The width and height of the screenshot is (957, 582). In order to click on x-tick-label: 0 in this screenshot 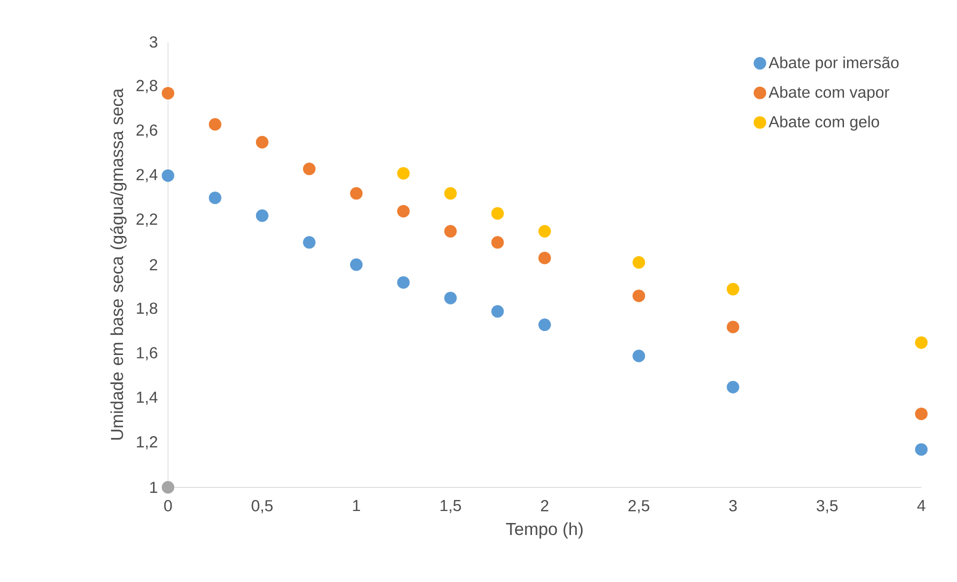, I will do `click(168, 506)`.